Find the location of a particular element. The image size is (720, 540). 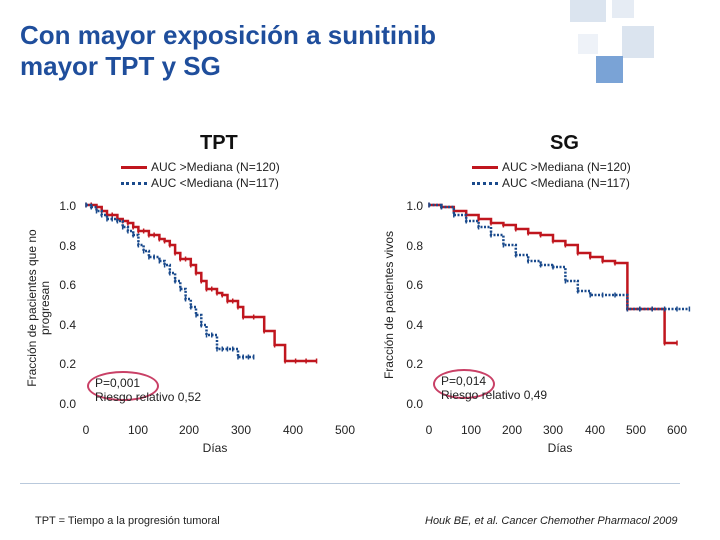

title-line-2: mayor TPT y SG is located at coordinates (120, 66).